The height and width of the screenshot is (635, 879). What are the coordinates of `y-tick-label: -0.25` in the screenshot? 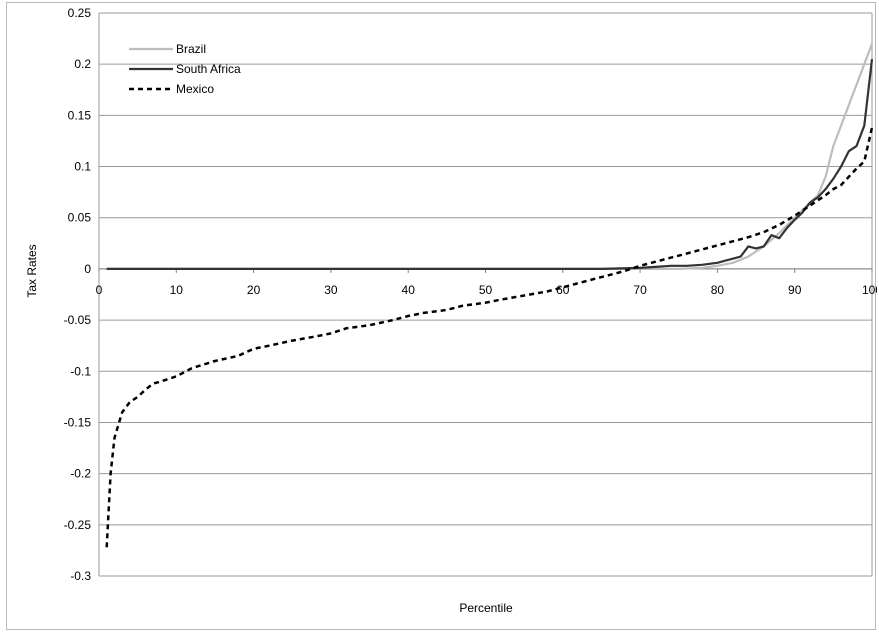 It's located at (78, 525).